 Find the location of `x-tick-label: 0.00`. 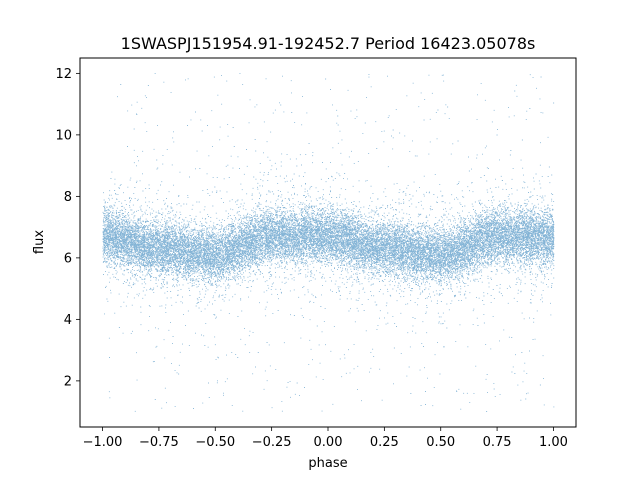

x-tick-label: 0.00 is located at coordinates (328, 442).